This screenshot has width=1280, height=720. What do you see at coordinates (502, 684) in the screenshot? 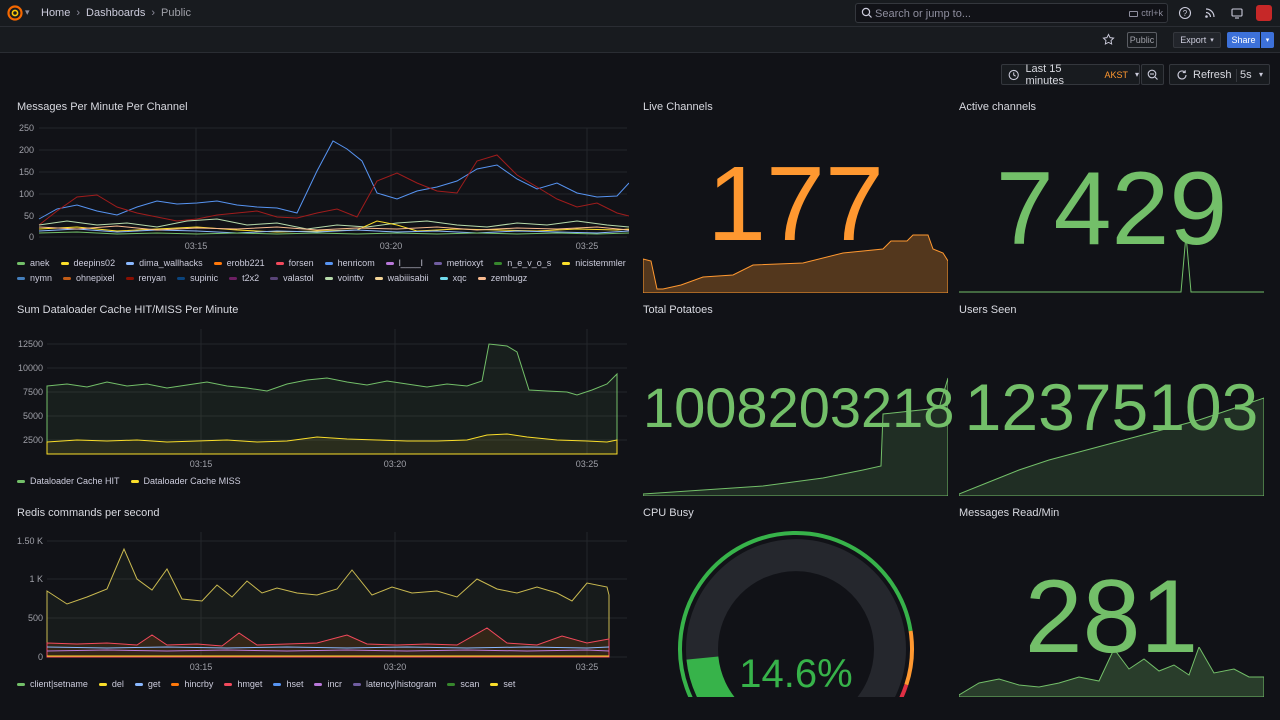
I see `legend-item: set` at bounding box center [502, 684].